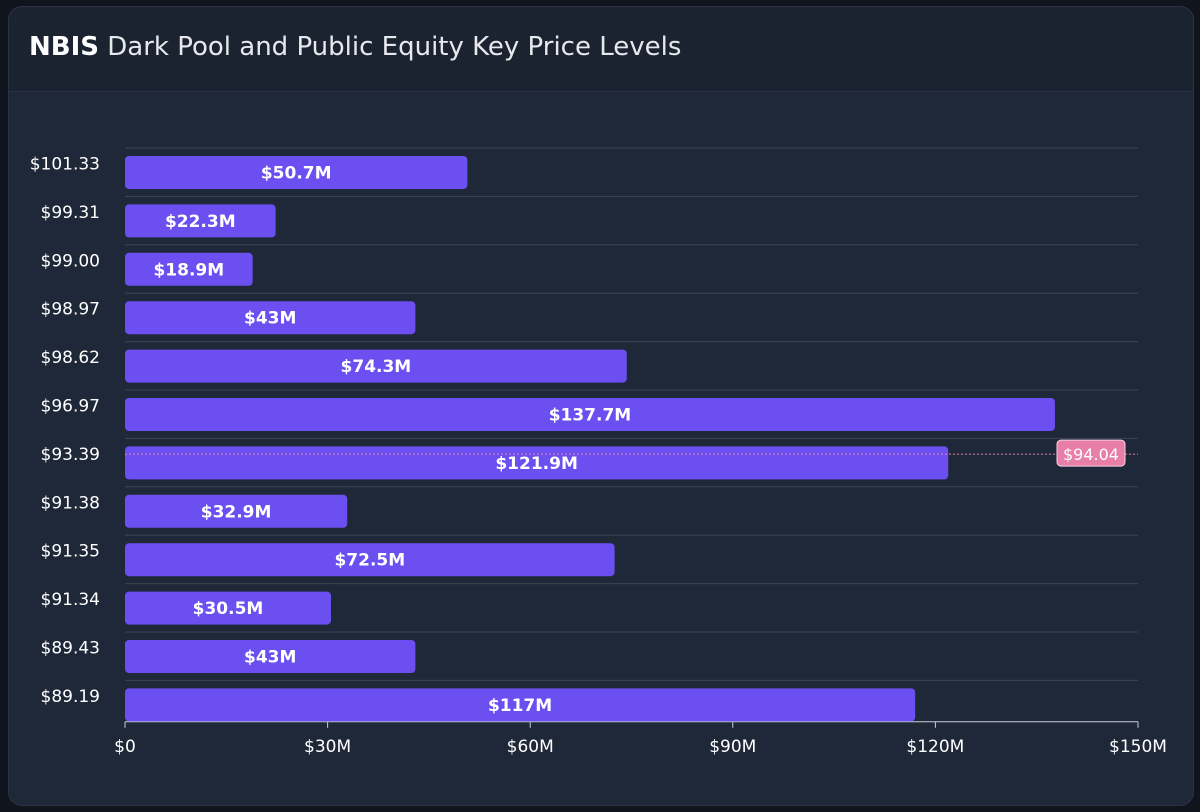  I want to click on y-tick-label: $98.97, so click(70, 310).